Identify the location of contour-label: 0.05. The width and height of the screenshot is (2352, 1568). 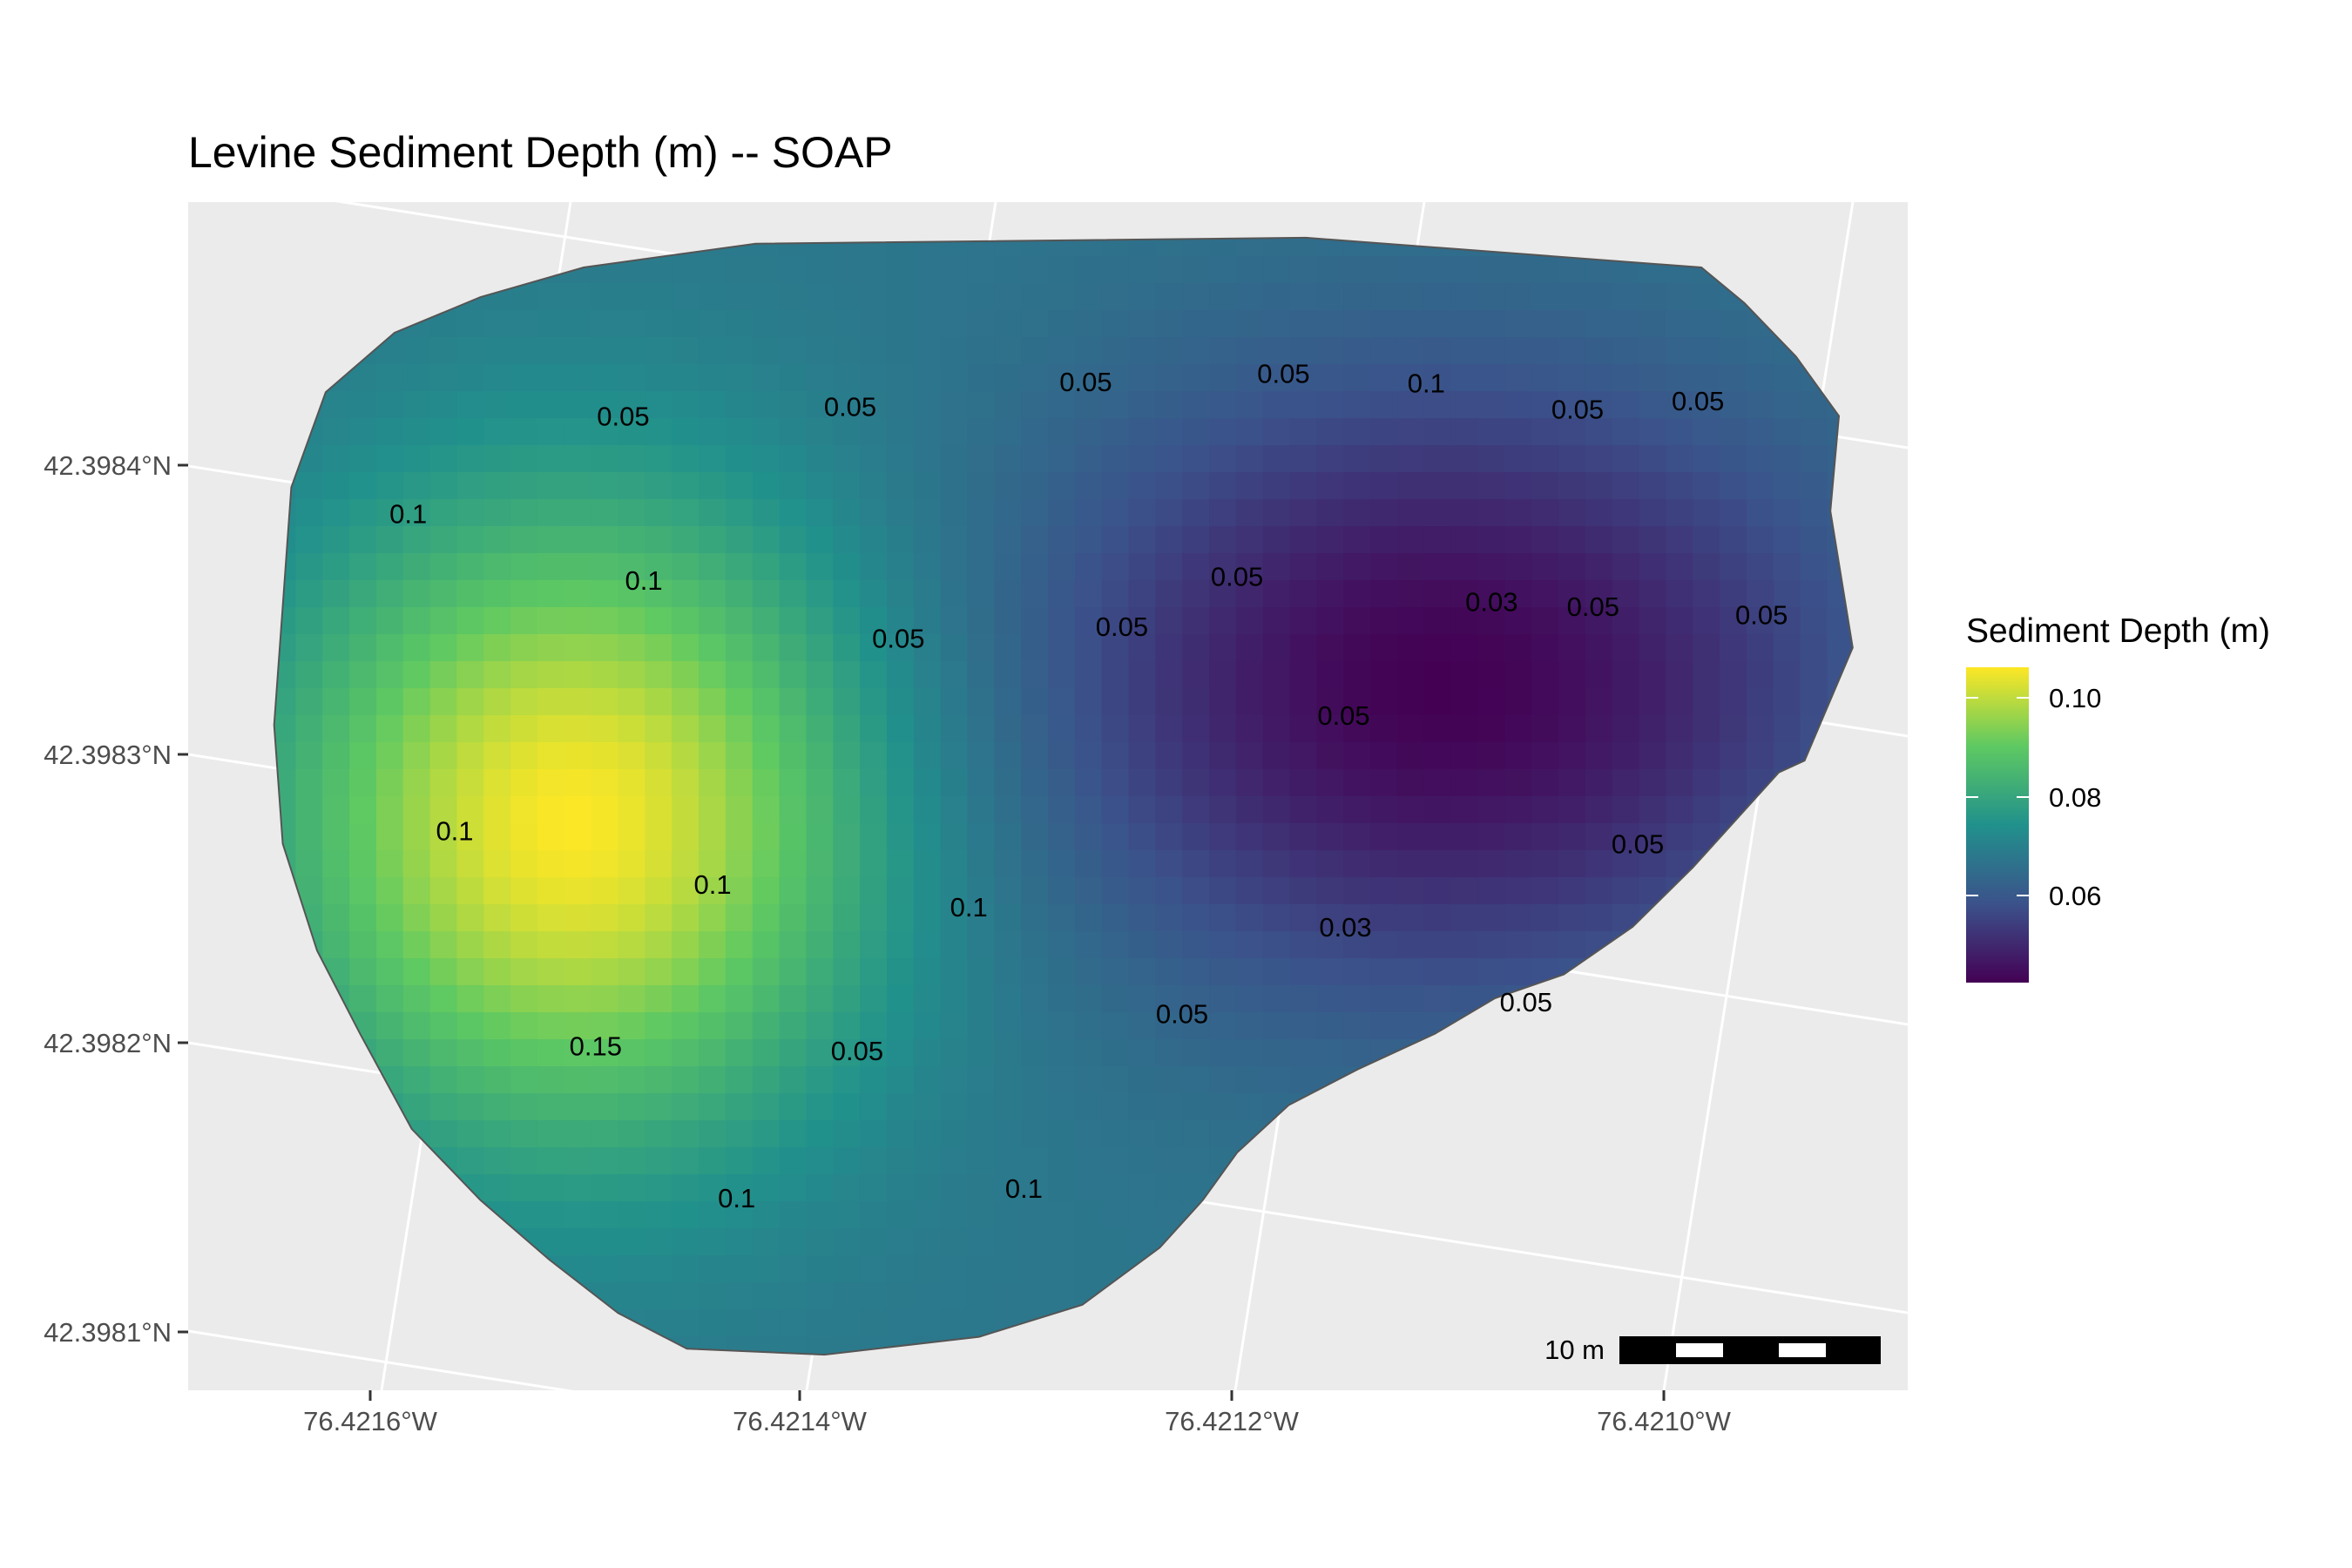
(1762, 614).